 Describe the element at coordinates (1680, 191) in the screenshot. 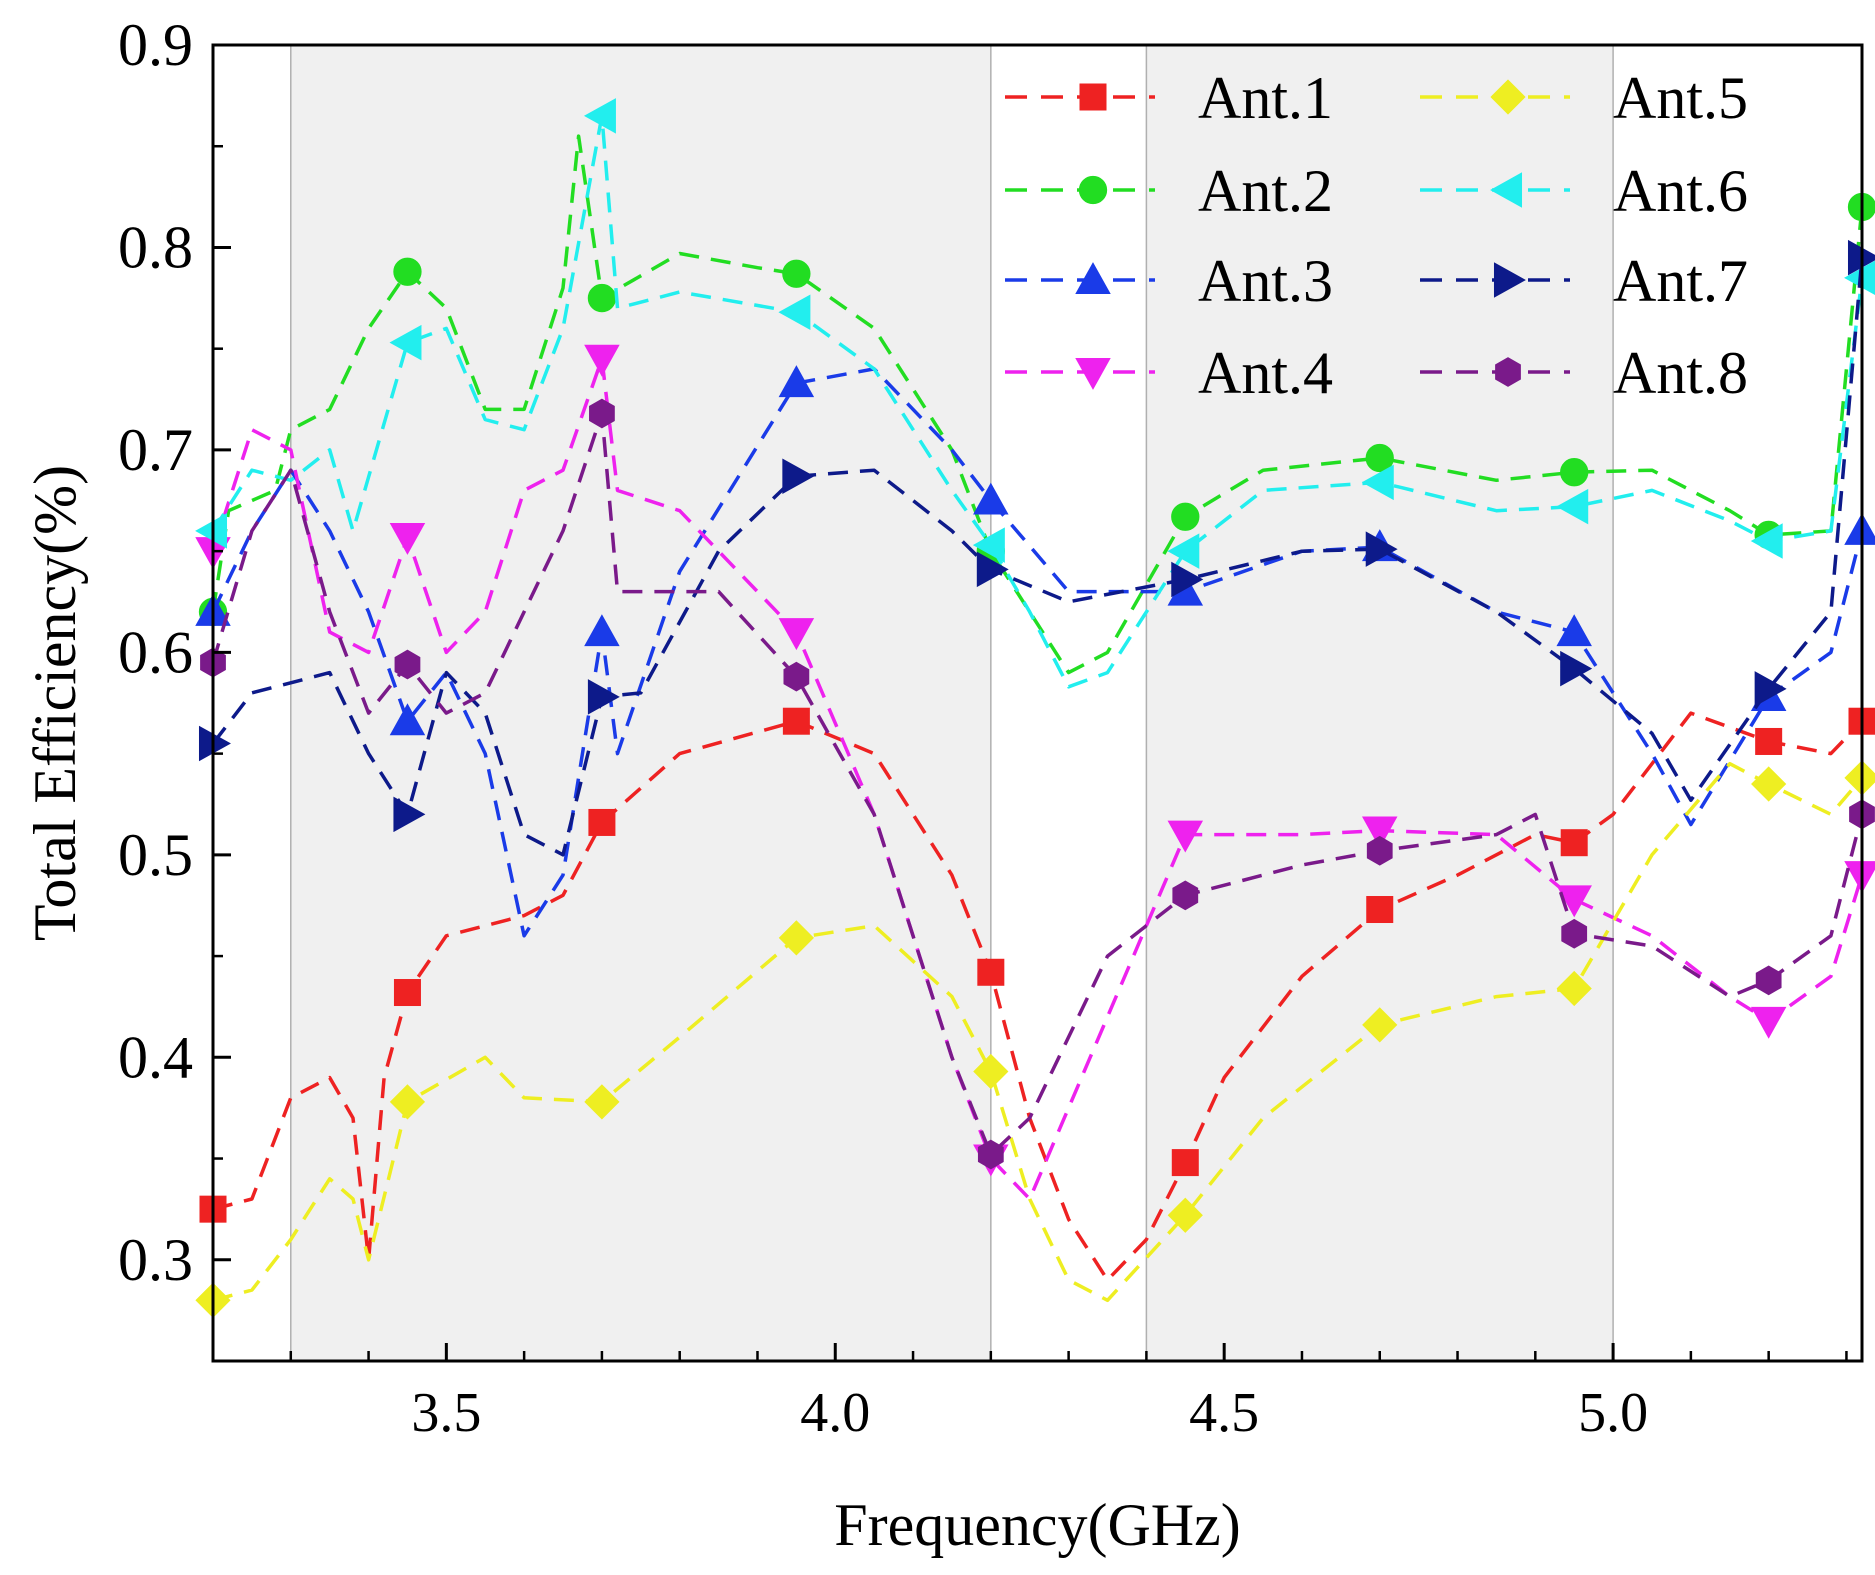

I see `legend-label: Ant.6` at that location.